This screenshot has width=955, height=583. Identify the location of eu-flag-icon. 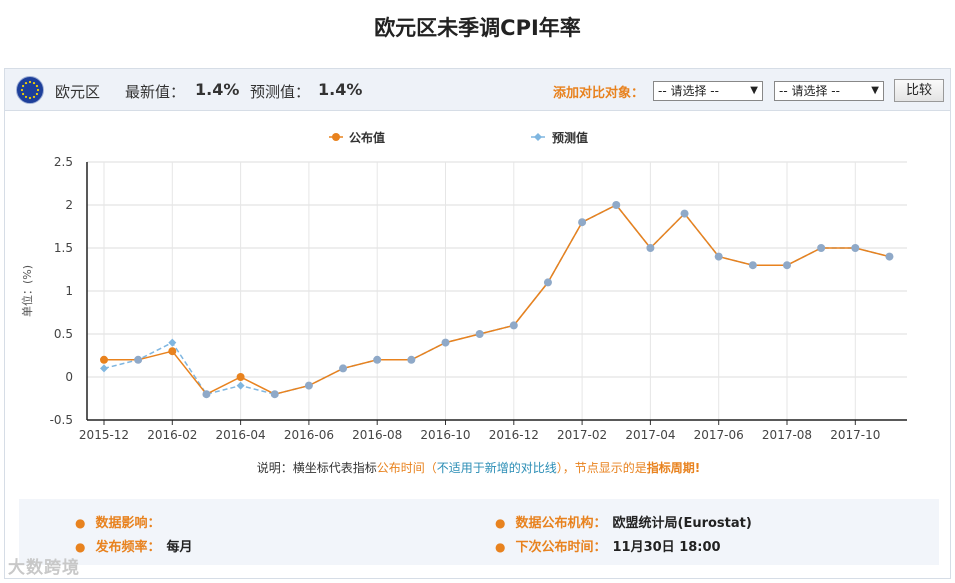
(30, 90).